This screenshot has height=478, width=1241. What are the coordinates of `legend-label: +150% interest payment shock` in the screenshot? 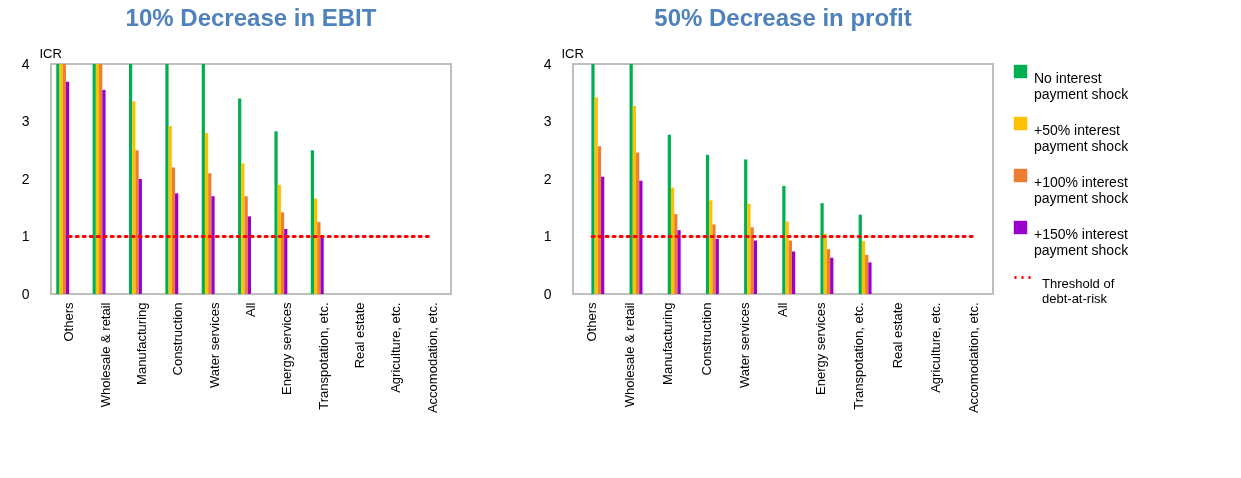 It's located at (1082, 241).